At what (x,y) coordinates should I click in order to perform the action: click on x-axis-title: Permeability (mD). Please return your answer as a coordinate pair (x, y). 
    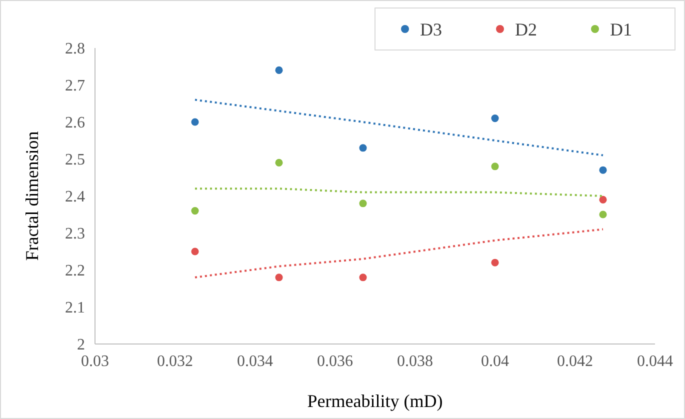
    Looking at the image, I should click on (375, 401).